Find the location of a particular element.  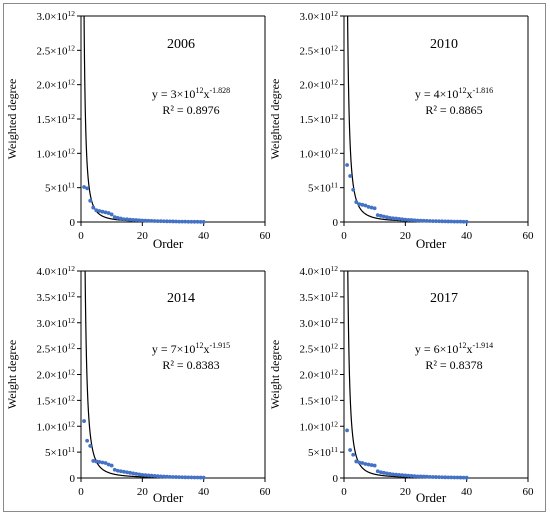

y-tick-label: 5×10¹¹ is located at coordinates (60, 188).